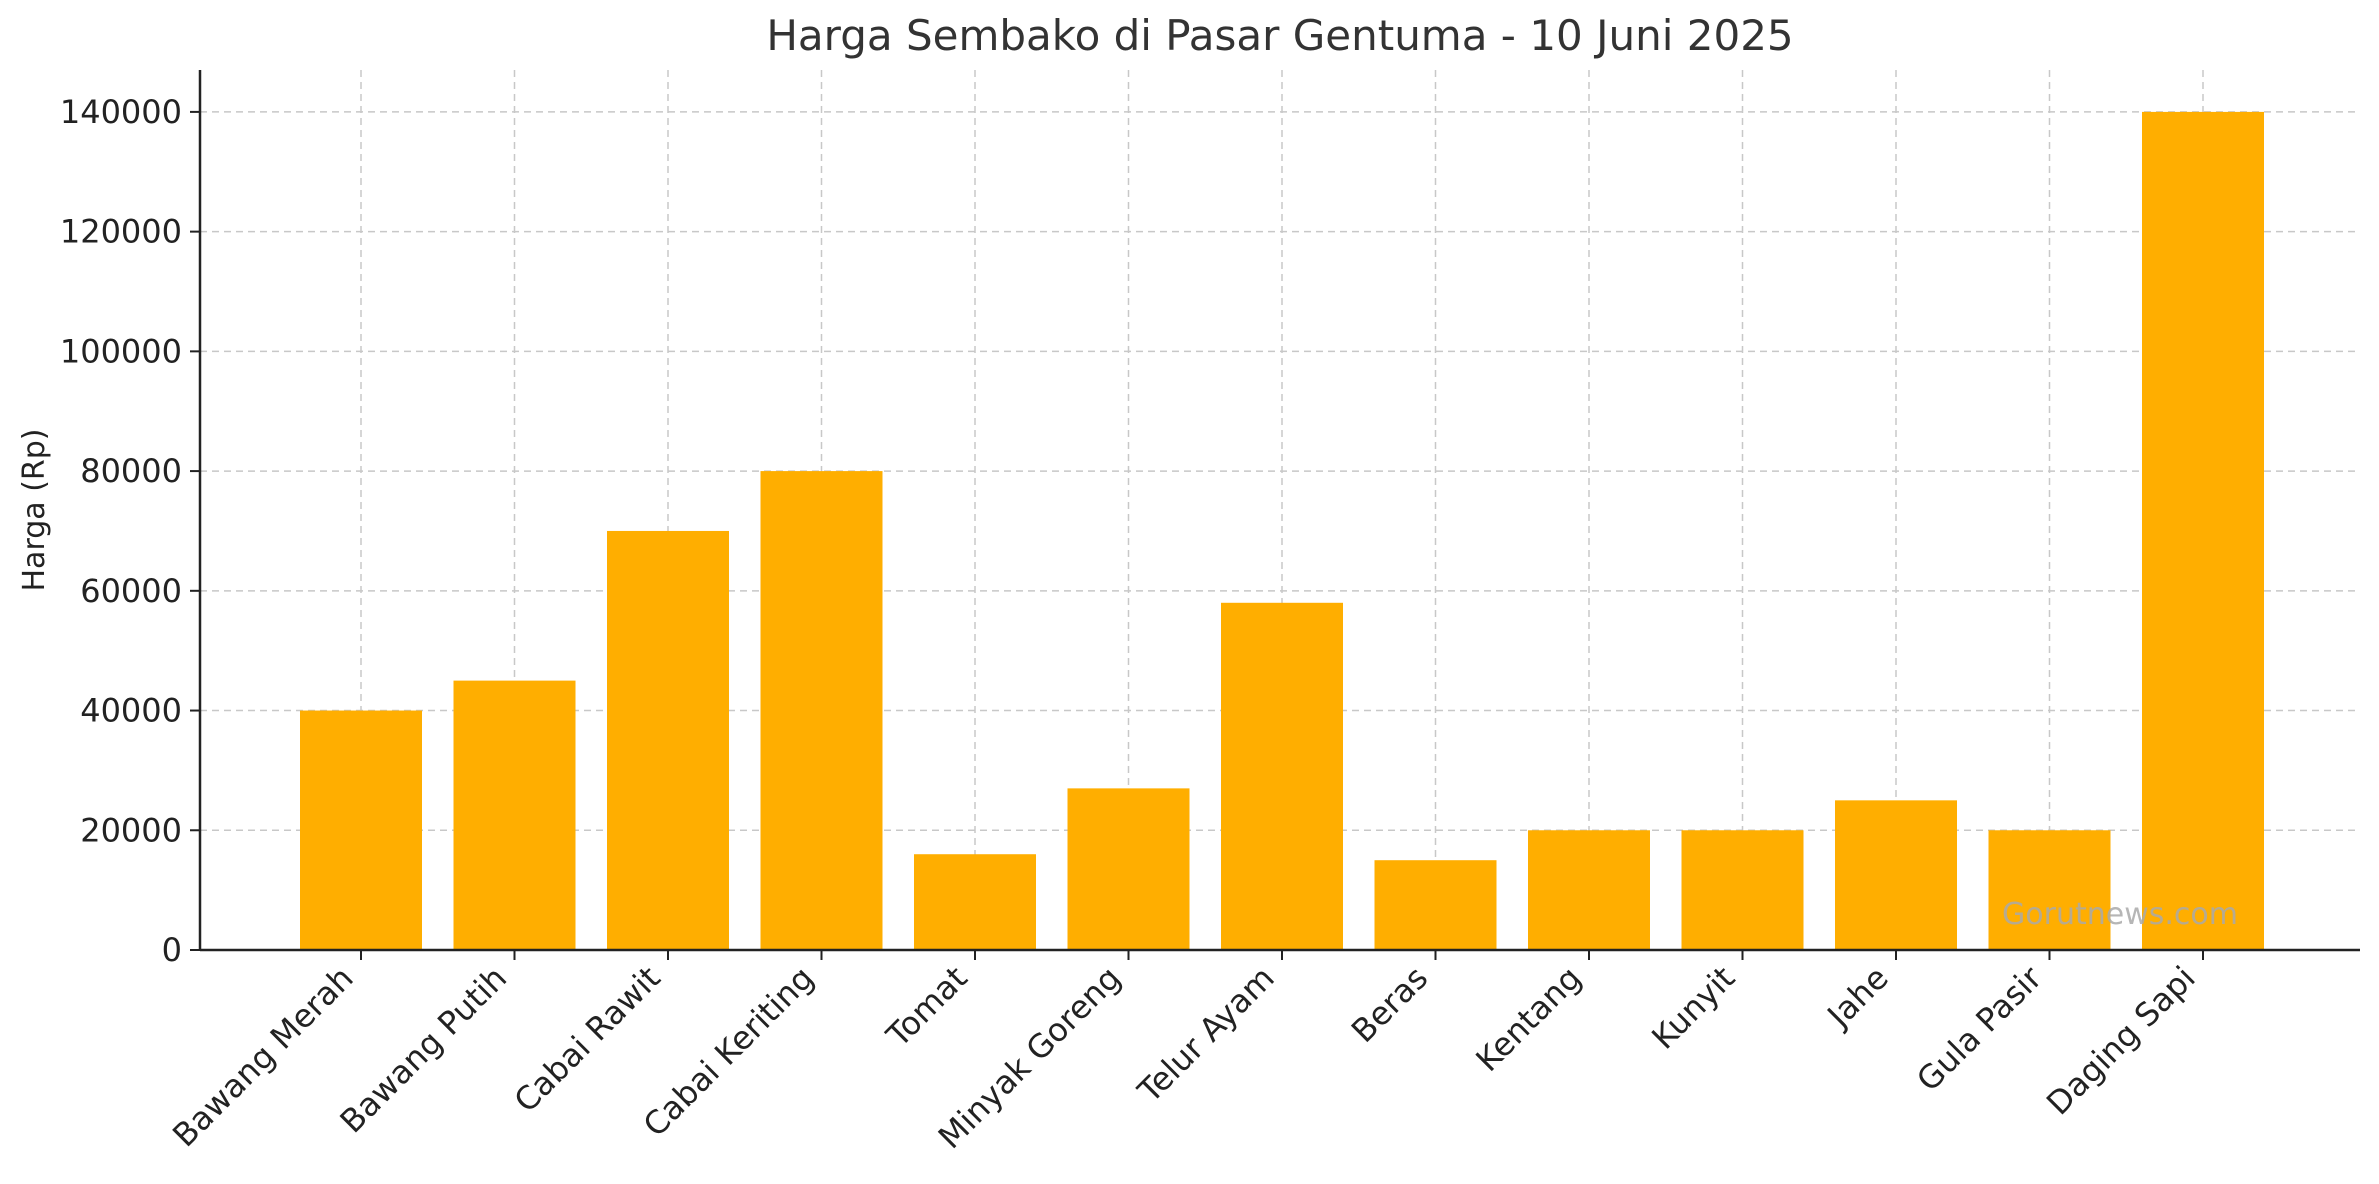 The width and height of the screenshot is (2379, 1184). Describe the element at coordinates (1389, 1004) in the screenshot. I see `x-tick-label: Beras` at that location.